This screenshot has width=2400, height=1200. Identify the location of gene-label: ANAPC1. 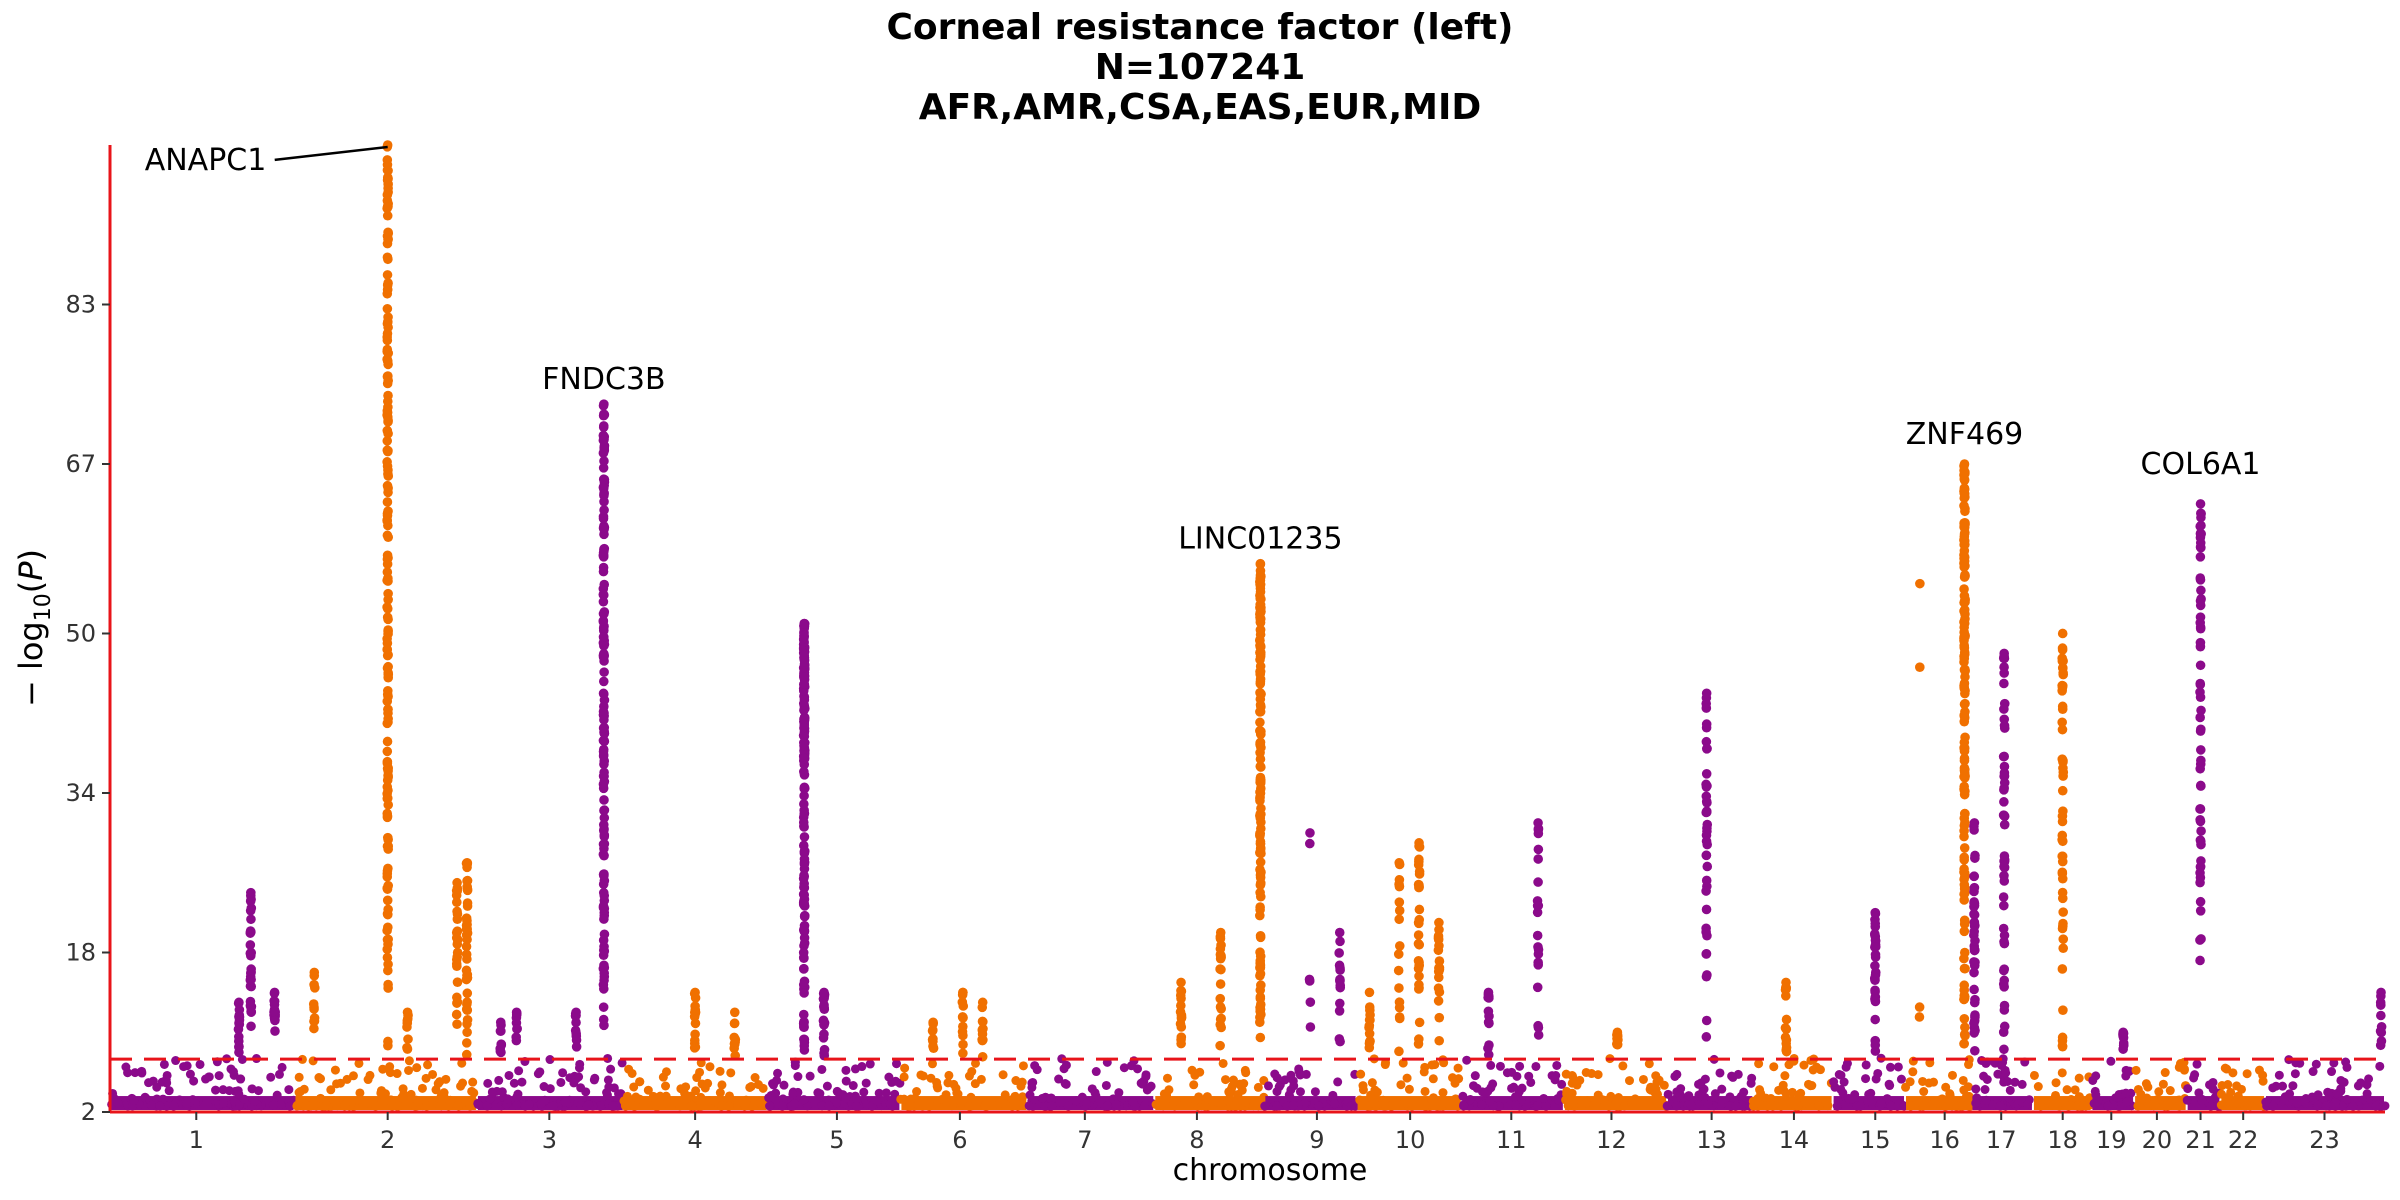
(206, 160).